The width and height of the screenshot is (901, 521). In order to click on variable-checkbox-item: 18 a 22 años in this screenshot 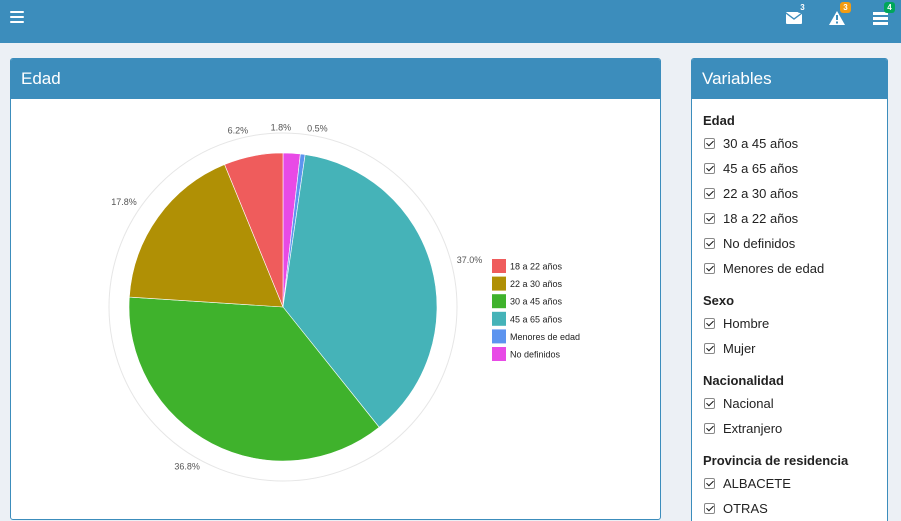, I will do `click(795, 218)`.